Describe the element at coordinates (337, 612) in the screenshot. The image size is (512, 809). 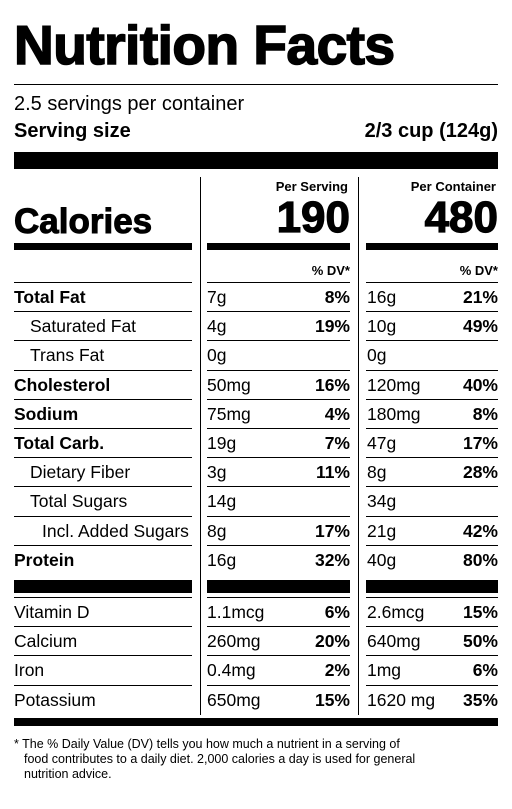
I see `per-serving-dv: 6%` at that location.